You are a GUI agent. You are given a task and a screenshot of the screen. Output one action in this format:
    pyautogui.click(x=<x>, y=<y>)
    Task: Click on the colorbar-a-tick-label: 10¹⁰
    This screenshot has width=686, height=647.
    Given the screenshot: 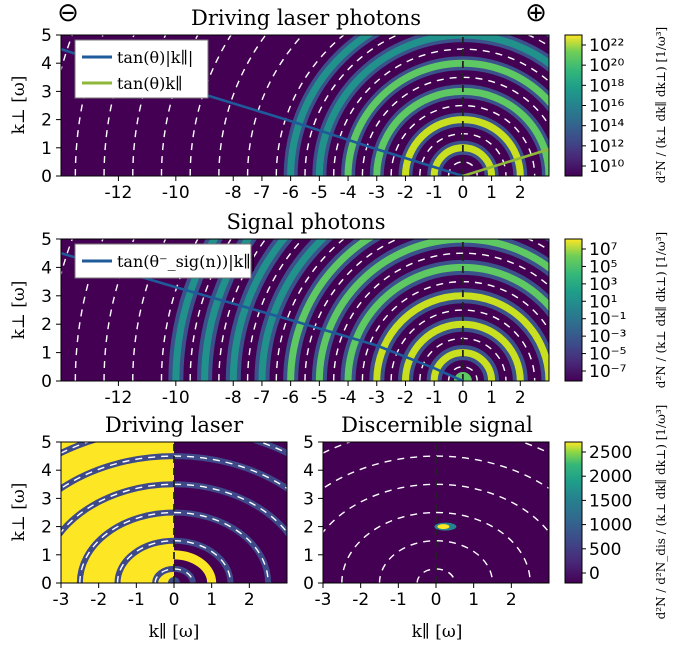 What is the action you would take?
    pyautogui.click(x=606, y=167)
    